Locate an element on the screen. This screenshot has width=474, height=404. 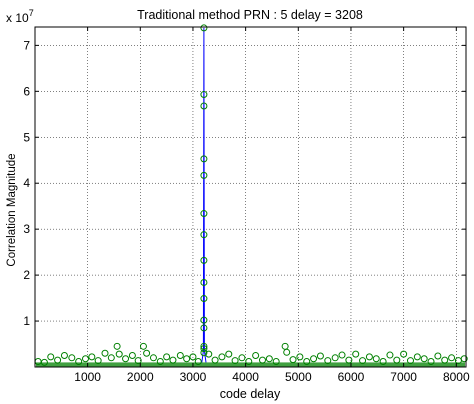
y-tick-label: 5 is located at coordinates (26, 137).